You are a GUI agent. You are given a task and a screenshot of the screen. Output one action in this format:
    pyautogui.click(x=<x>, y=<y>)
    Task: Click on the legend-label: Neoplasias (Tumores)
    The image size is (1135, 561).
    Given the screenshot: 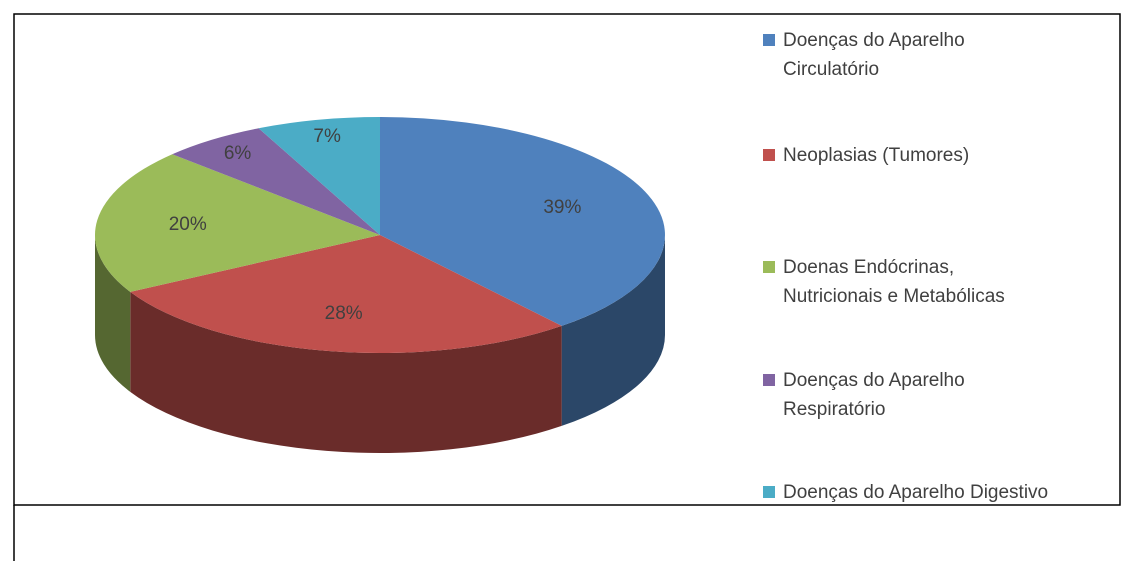 What is the action you would take?
    pyautogui.click(x=876, y=155)
    